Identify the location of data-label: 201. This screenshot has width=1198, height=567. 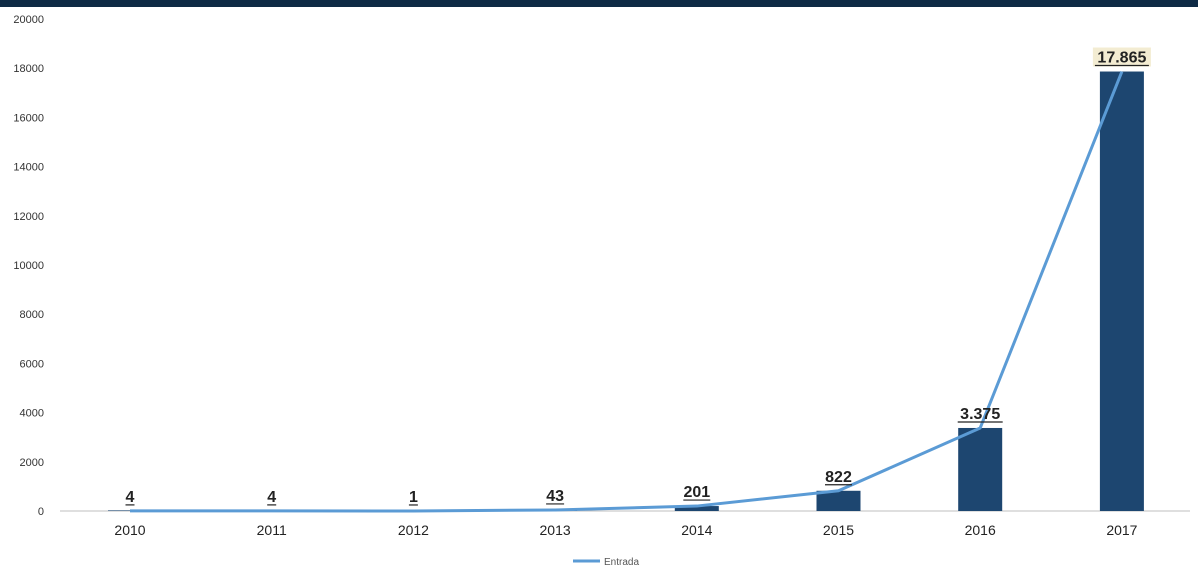
(696, 492).